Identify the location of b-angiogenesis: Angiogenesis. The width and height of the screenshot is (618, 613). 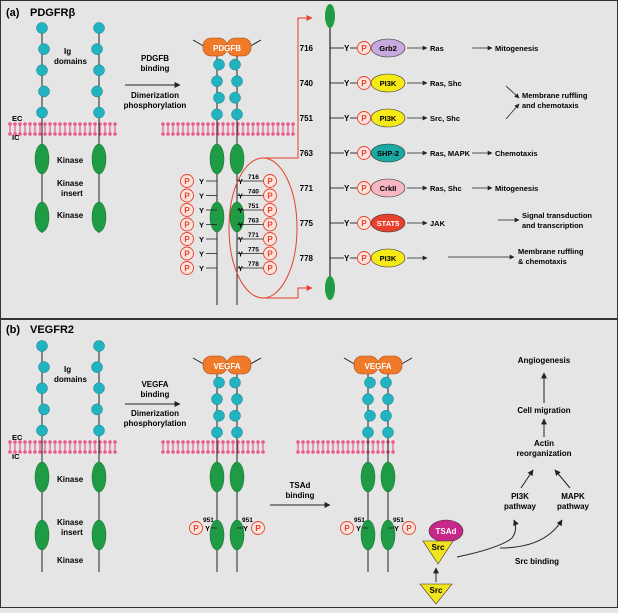
(544, 360).